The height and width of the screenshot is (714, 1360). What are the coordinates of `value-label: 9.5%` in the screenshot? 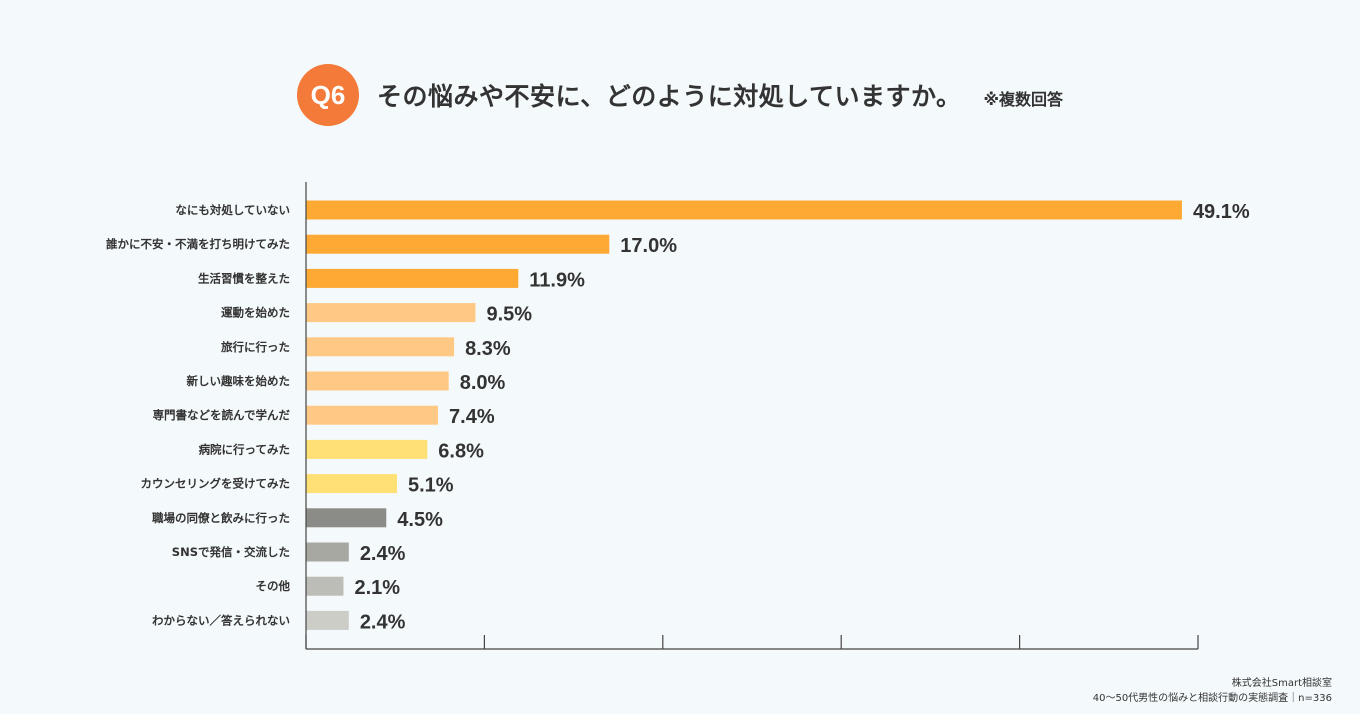 It's located at (509, 315).